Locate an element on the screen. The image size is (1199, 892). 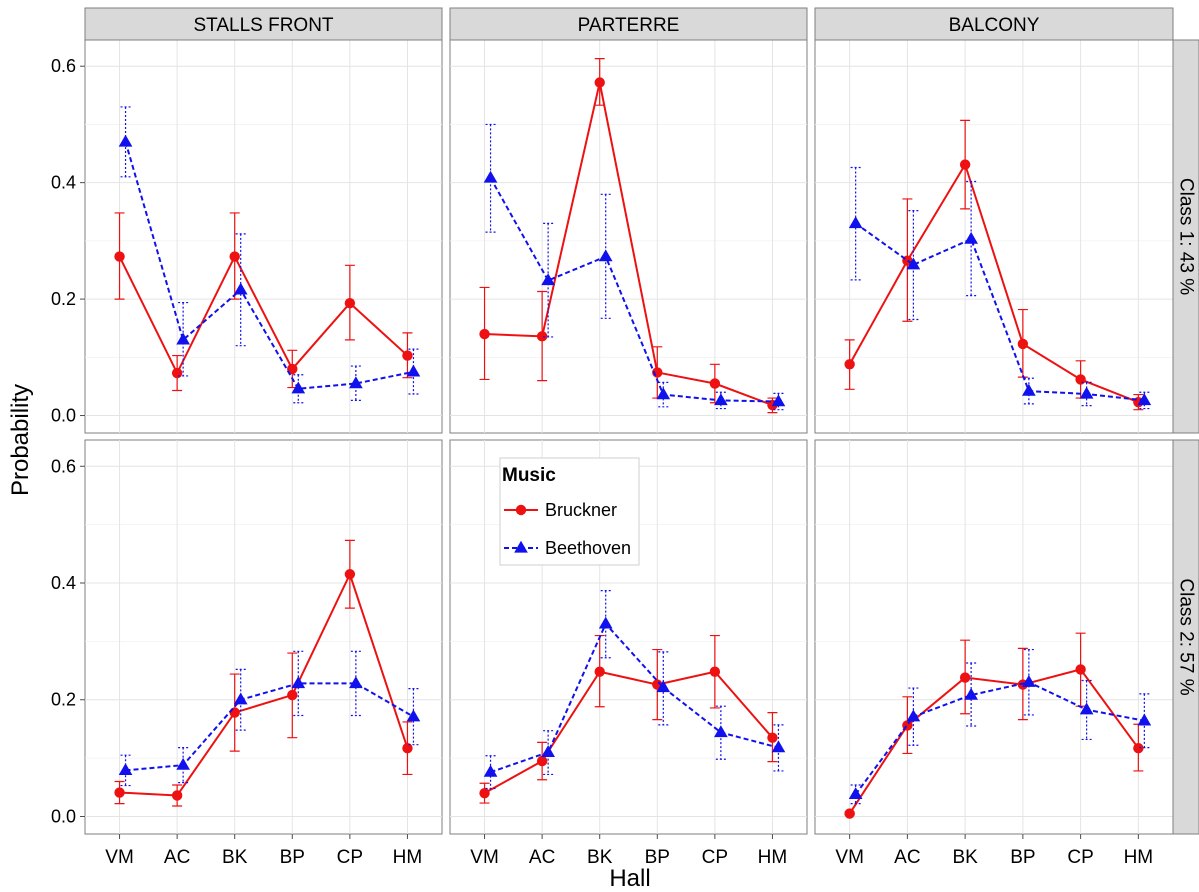
strip-column-balcony is located at coordinates (994, 24).